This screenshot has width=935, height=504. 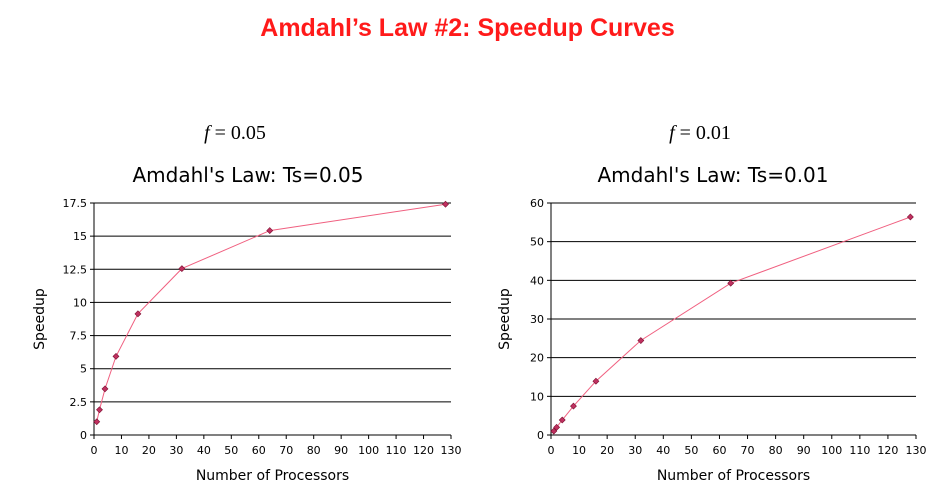 I want to click on y-tick-label: 5, so click(x=83, y=369).